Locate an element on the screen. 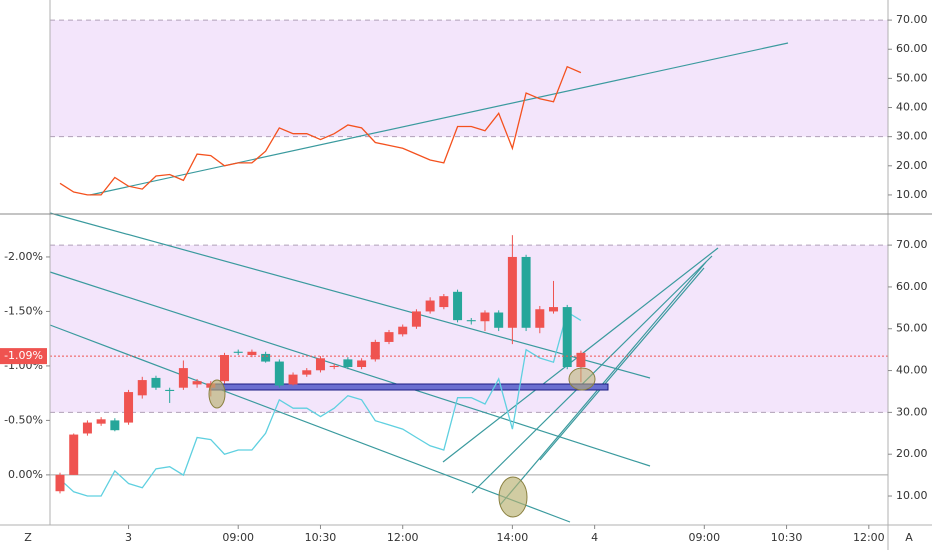  y-tick-label: -0.50% is located at coordinates (23, 419).